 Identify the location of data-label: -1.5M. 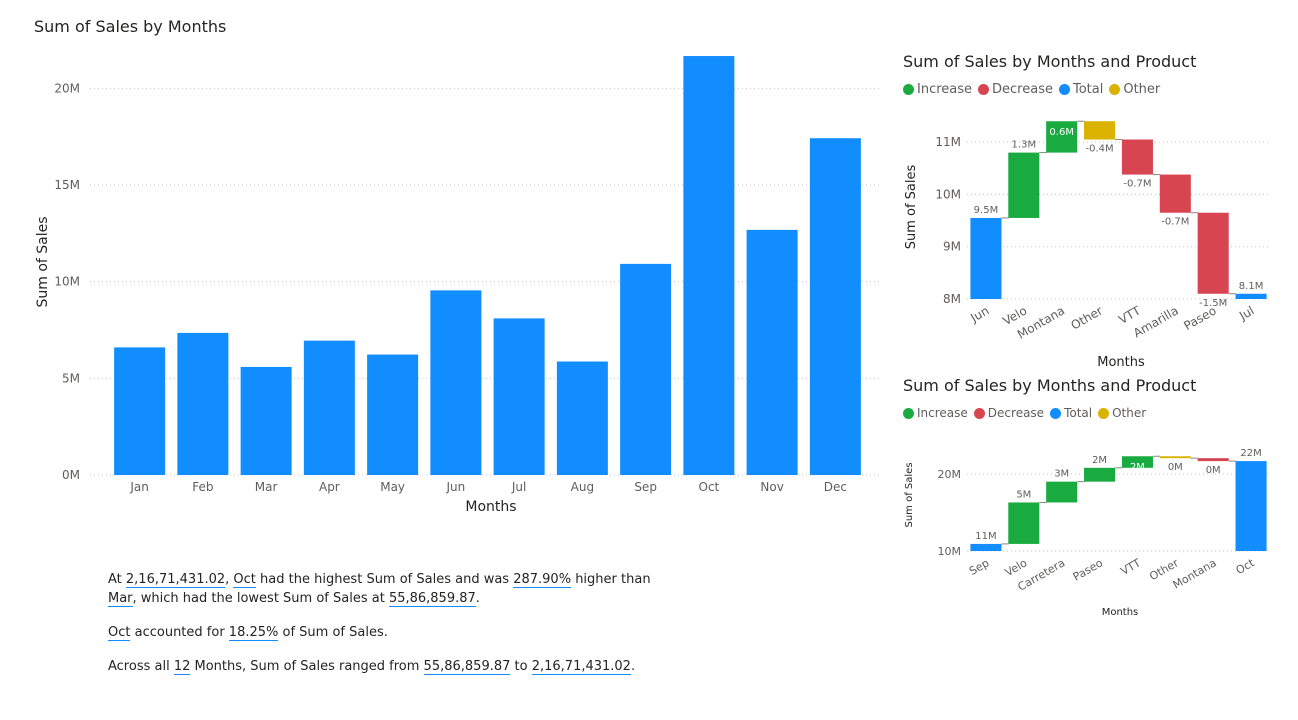
(1213, 303).